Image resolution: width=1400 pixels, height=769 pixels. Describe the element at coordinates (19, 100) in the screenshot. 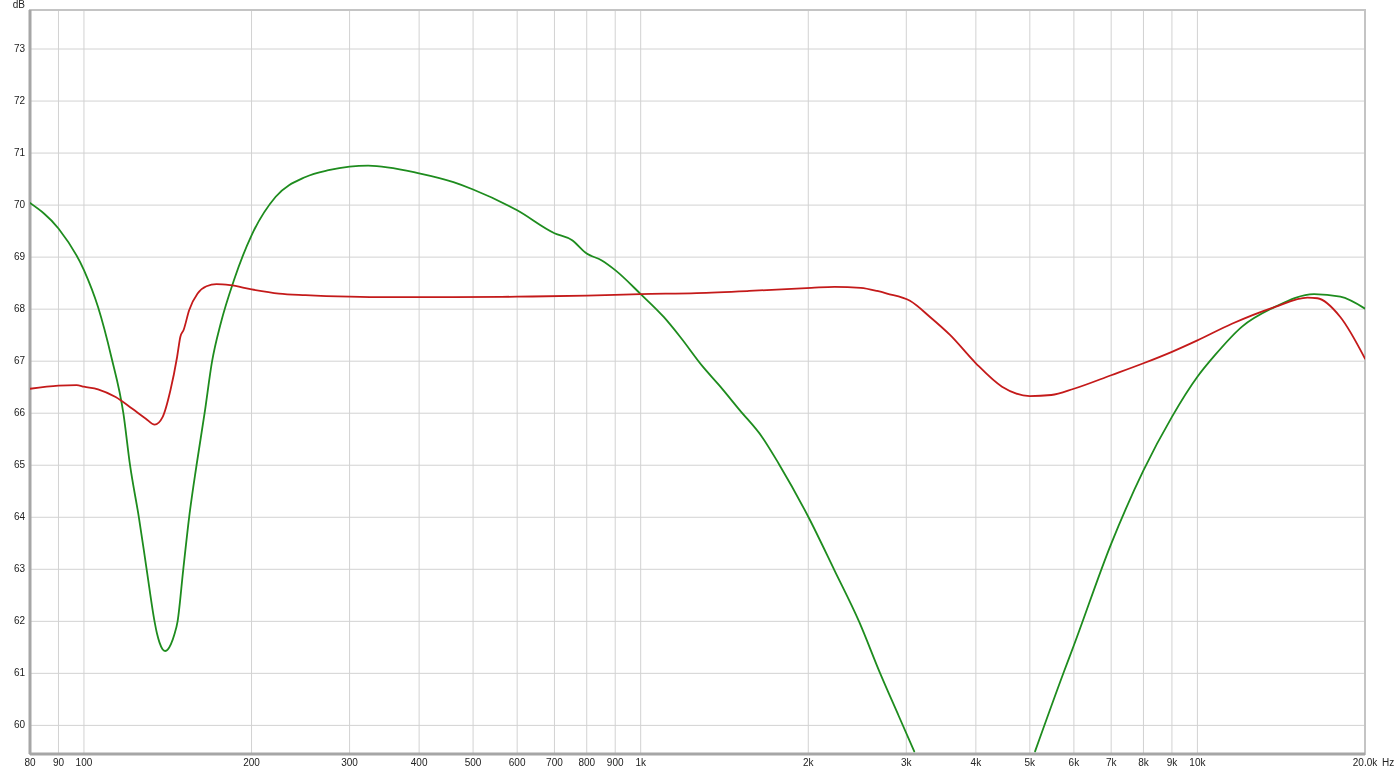

I see `y-tick-label: 72` at that location.